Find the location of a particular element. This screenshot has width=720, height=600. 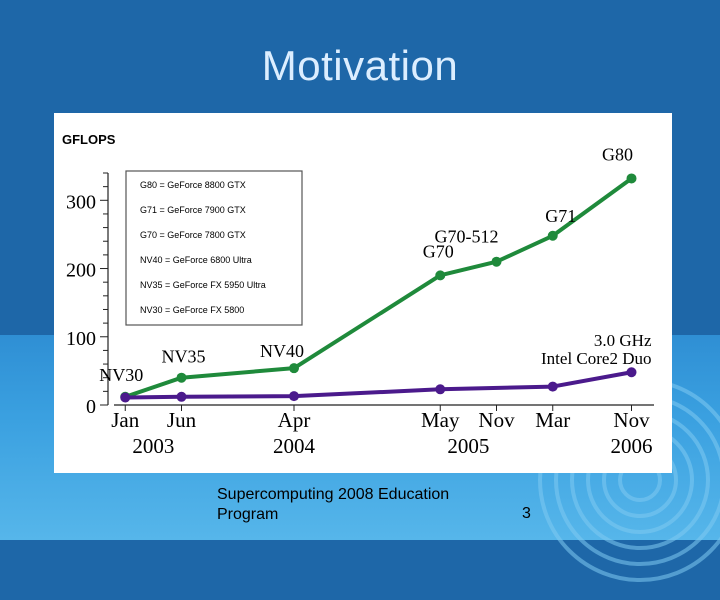

year-label: 2006 is located at coordinates (632, 446).